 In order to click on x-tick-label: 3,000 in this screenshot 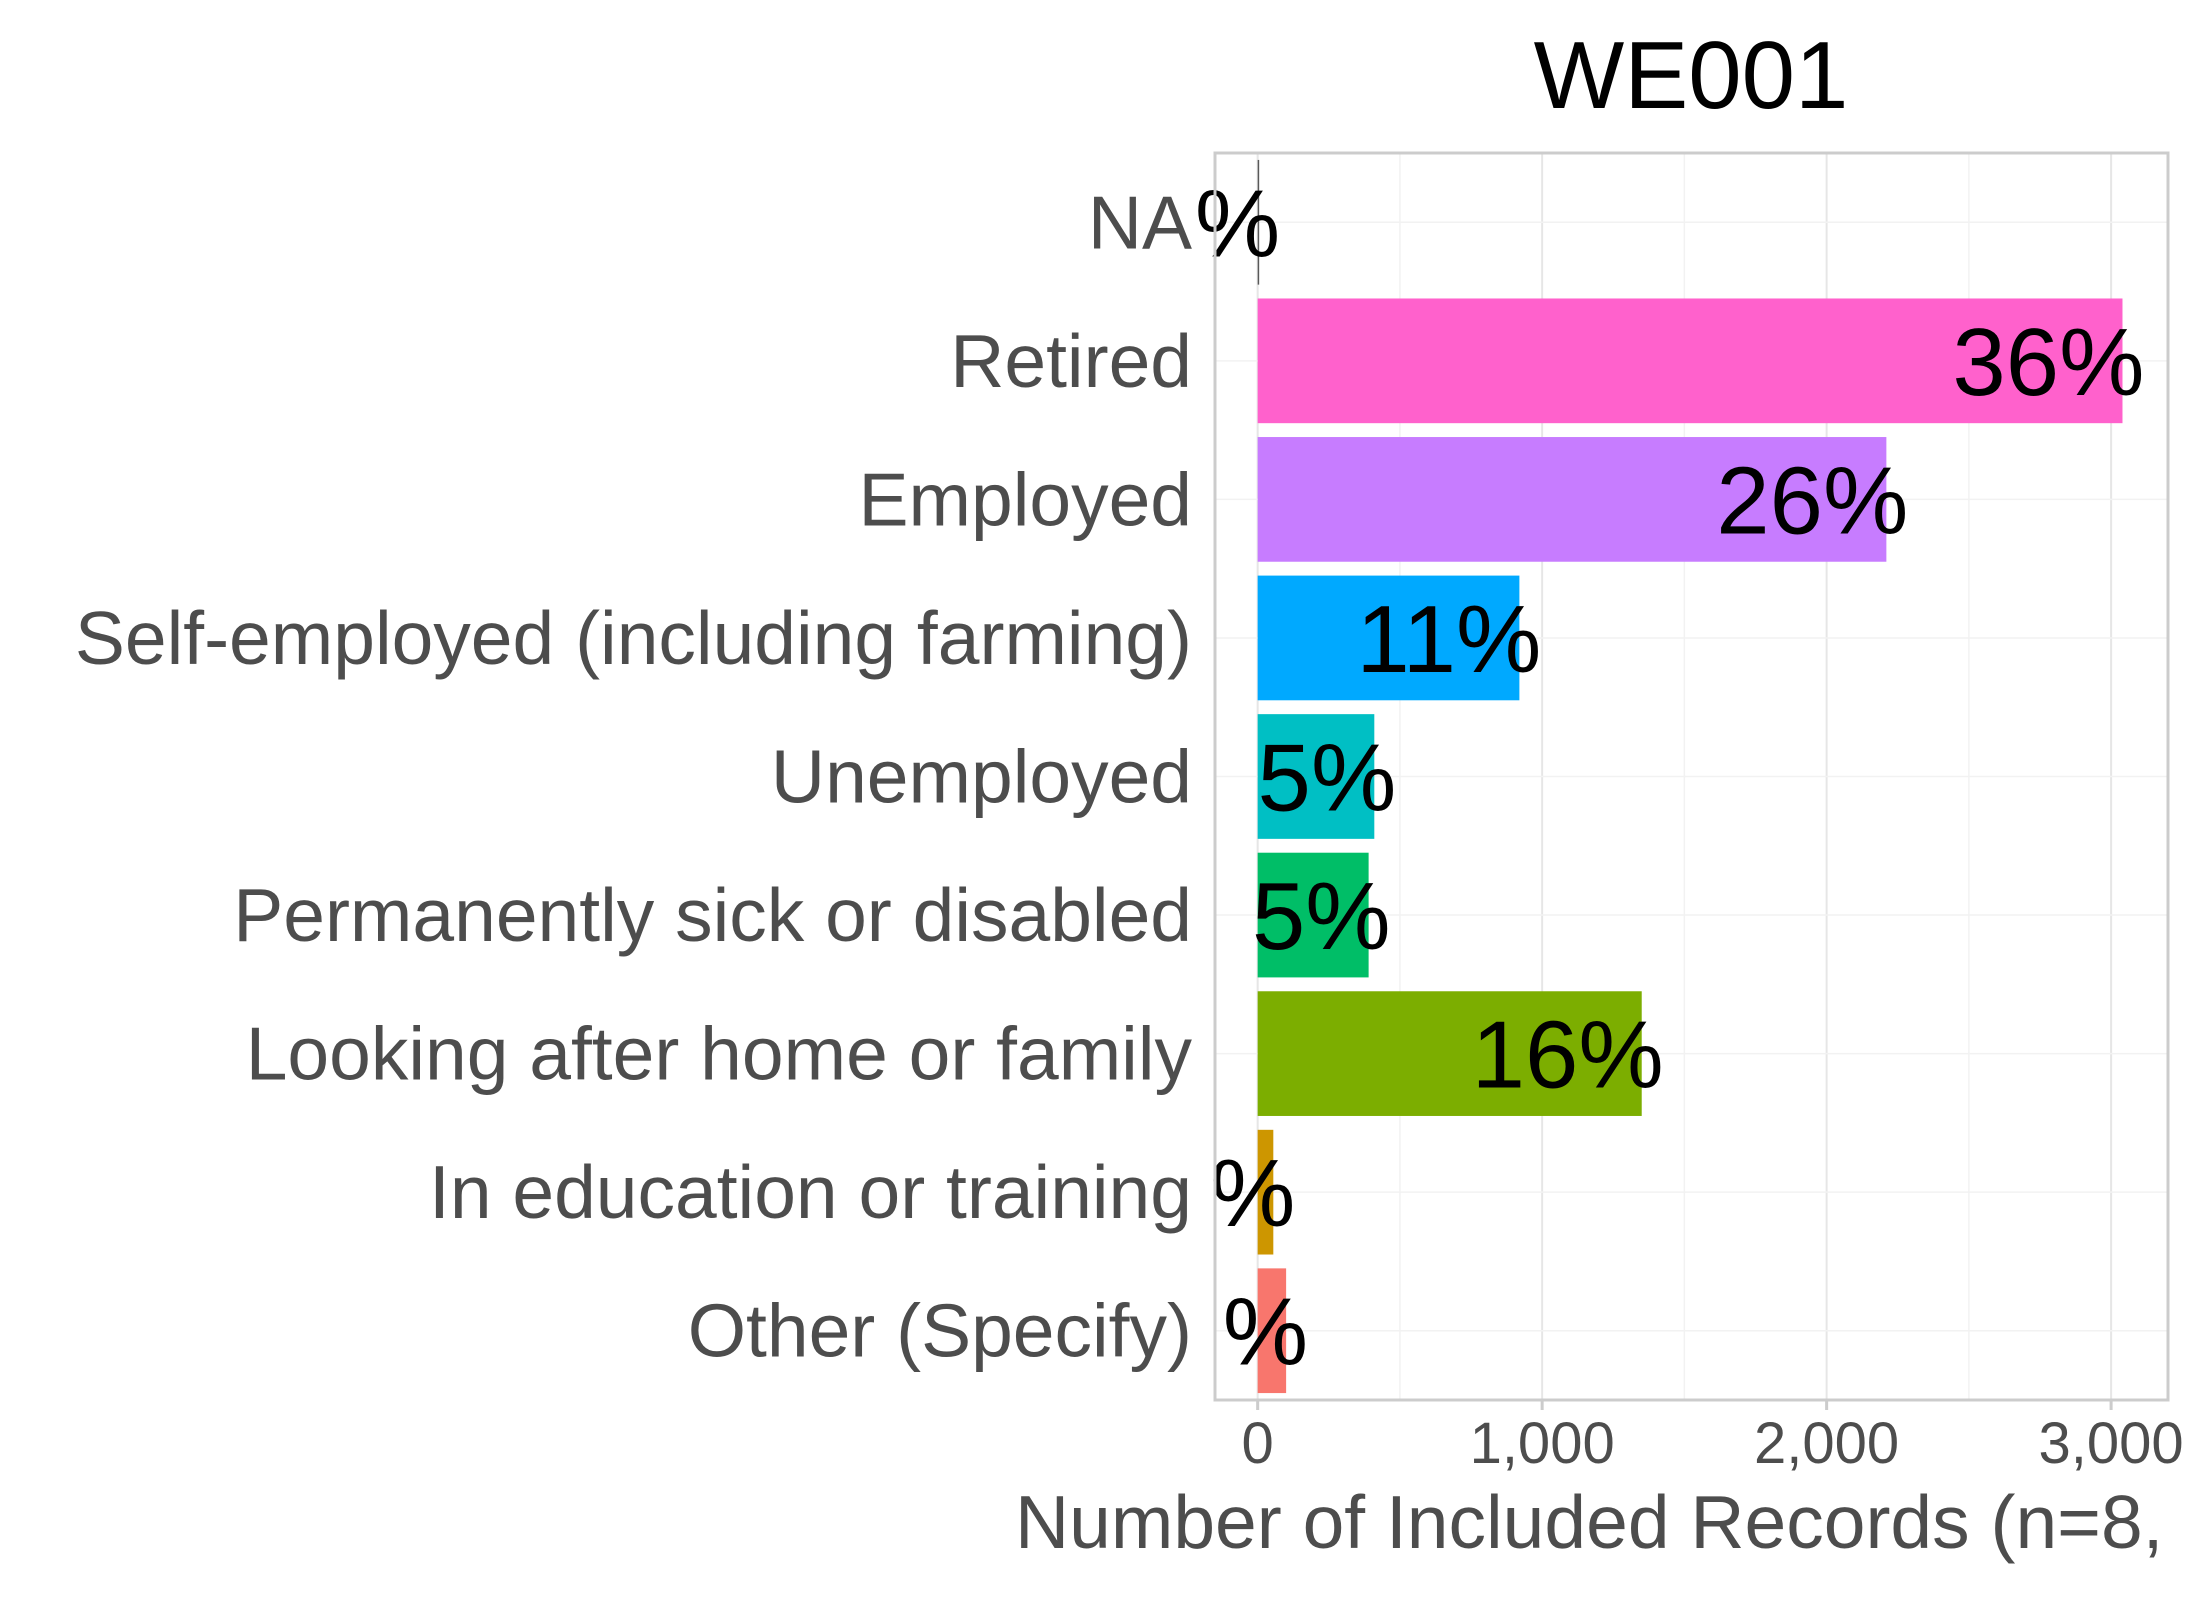, I will do `click(2111, 1443)`.